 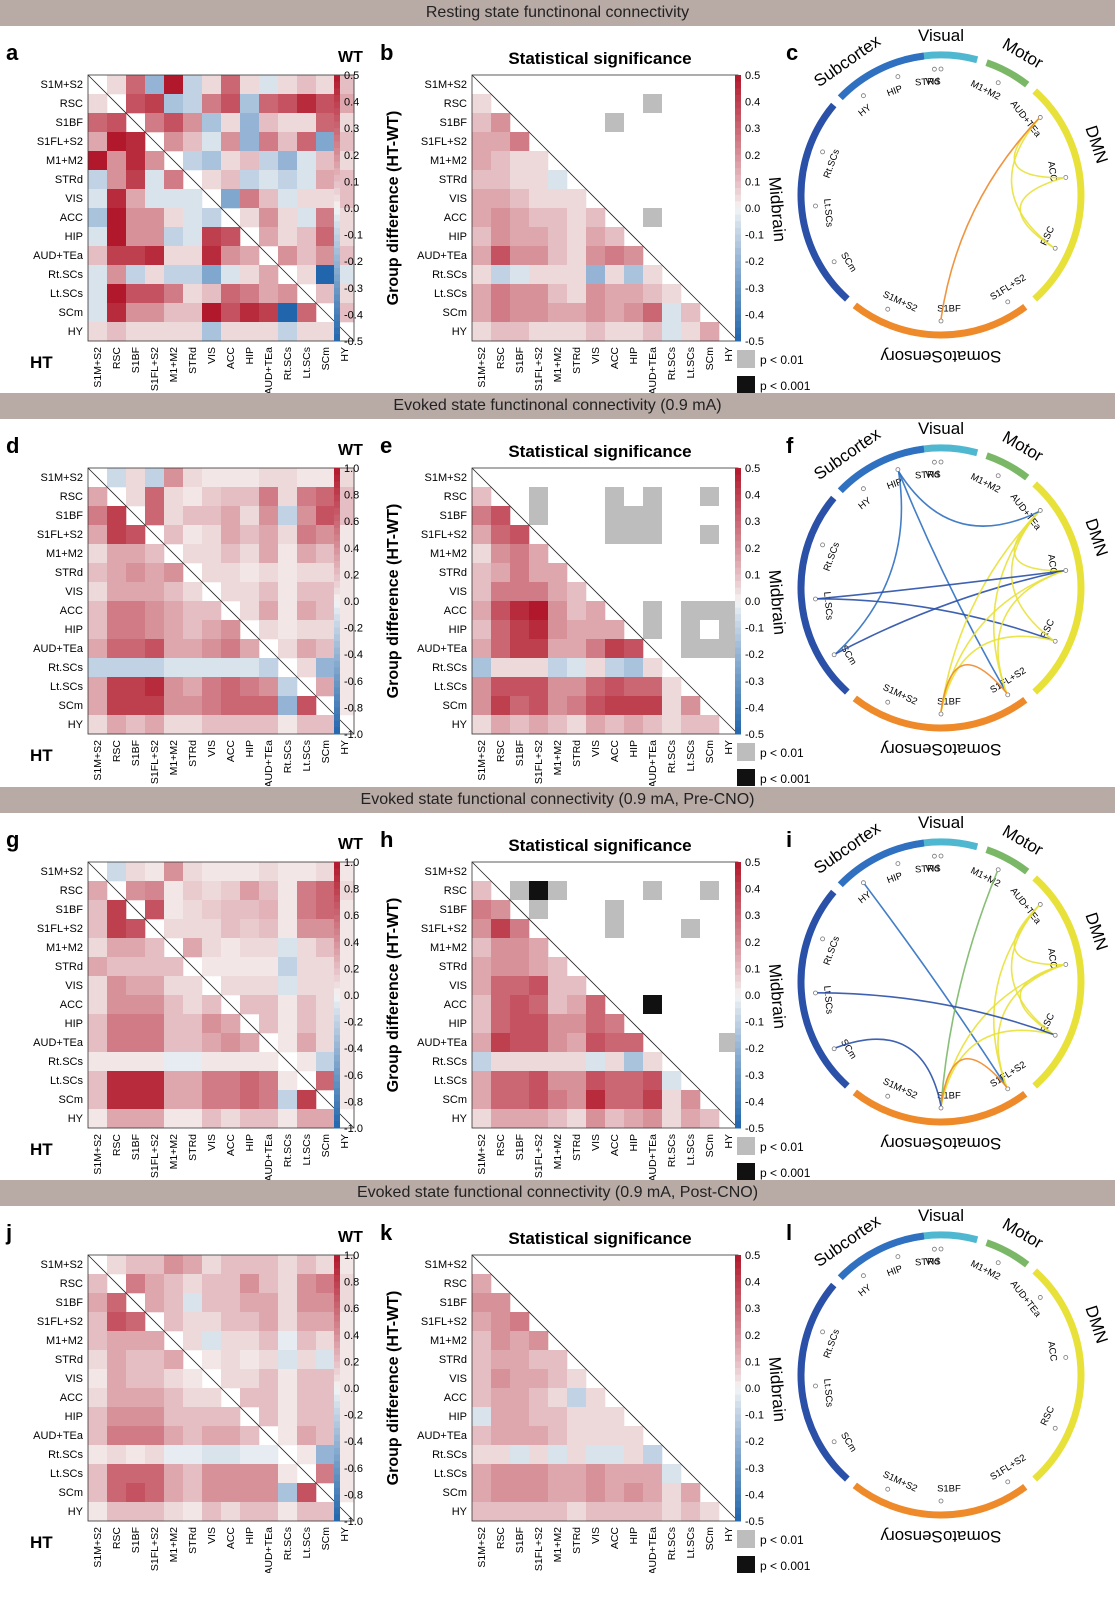 I want to click on col-label: HIP, so click(x=634, y=1536).